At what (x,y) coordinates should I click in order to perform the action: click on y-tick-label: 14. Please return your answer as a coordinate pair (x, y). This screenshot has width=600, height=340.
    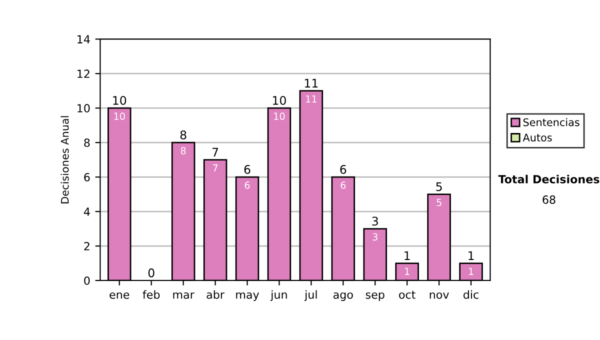
    Looking at the image, I should click on (84, 39).